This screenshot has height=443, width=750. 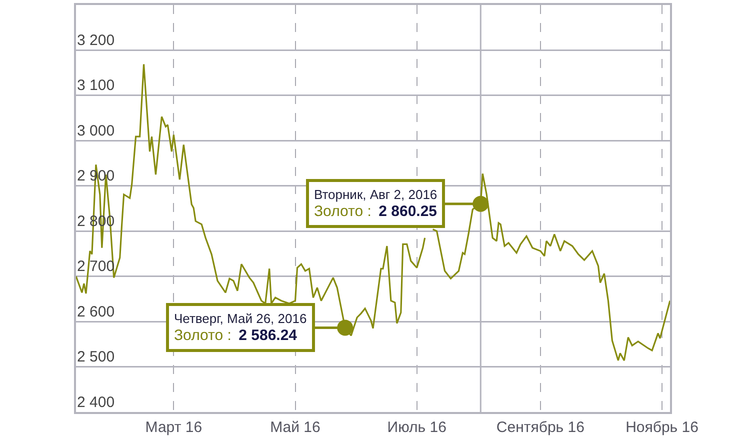 I want to click on y-tick-label: 3 000, so click(x=96, y=131).